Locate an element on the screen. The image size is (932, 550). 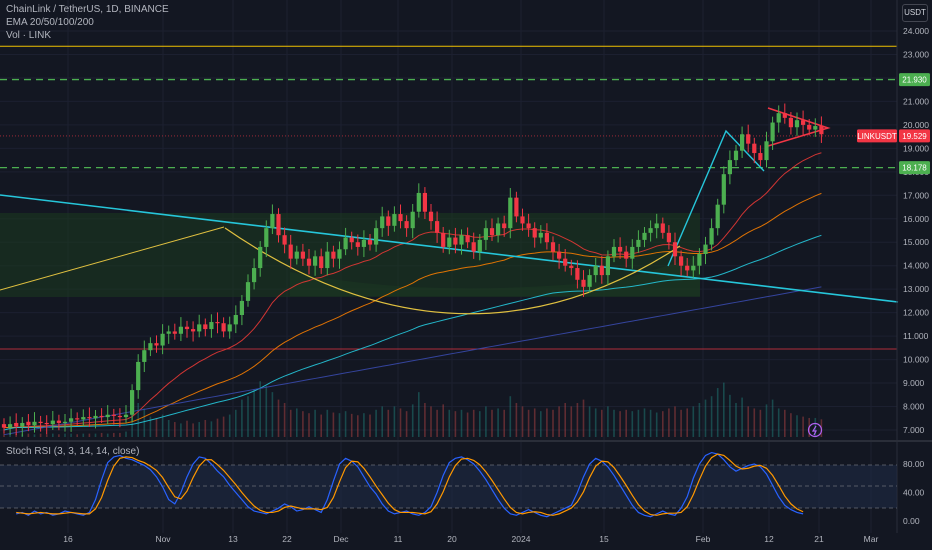
price-tick-label: 23.000 is located at coordinates (916, 54).